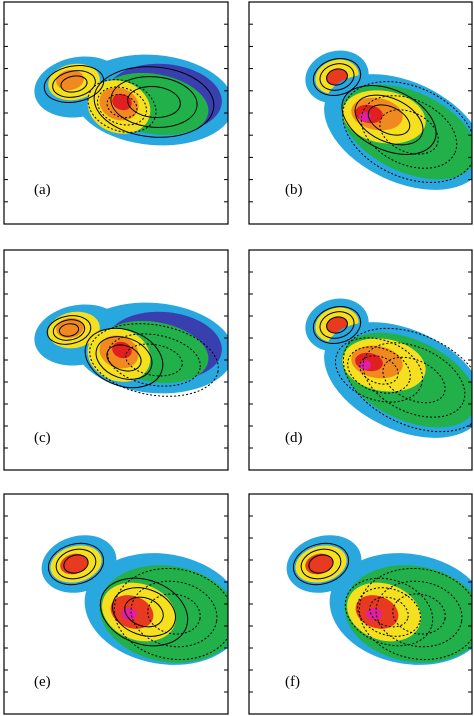 The image size is (474, 716). I want to click on panel-label: (e), so click(42, 682).